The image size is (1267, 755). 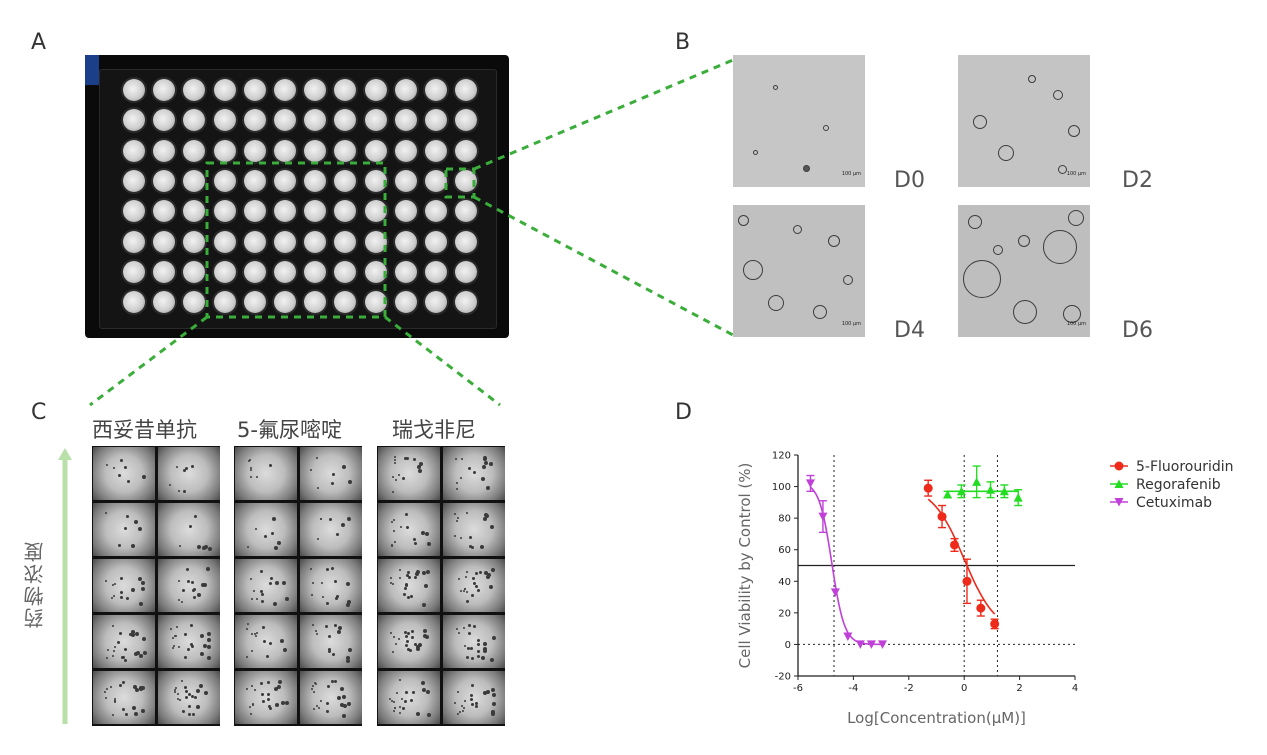 I want to click on fit-curve, so click(x=961, y=556).